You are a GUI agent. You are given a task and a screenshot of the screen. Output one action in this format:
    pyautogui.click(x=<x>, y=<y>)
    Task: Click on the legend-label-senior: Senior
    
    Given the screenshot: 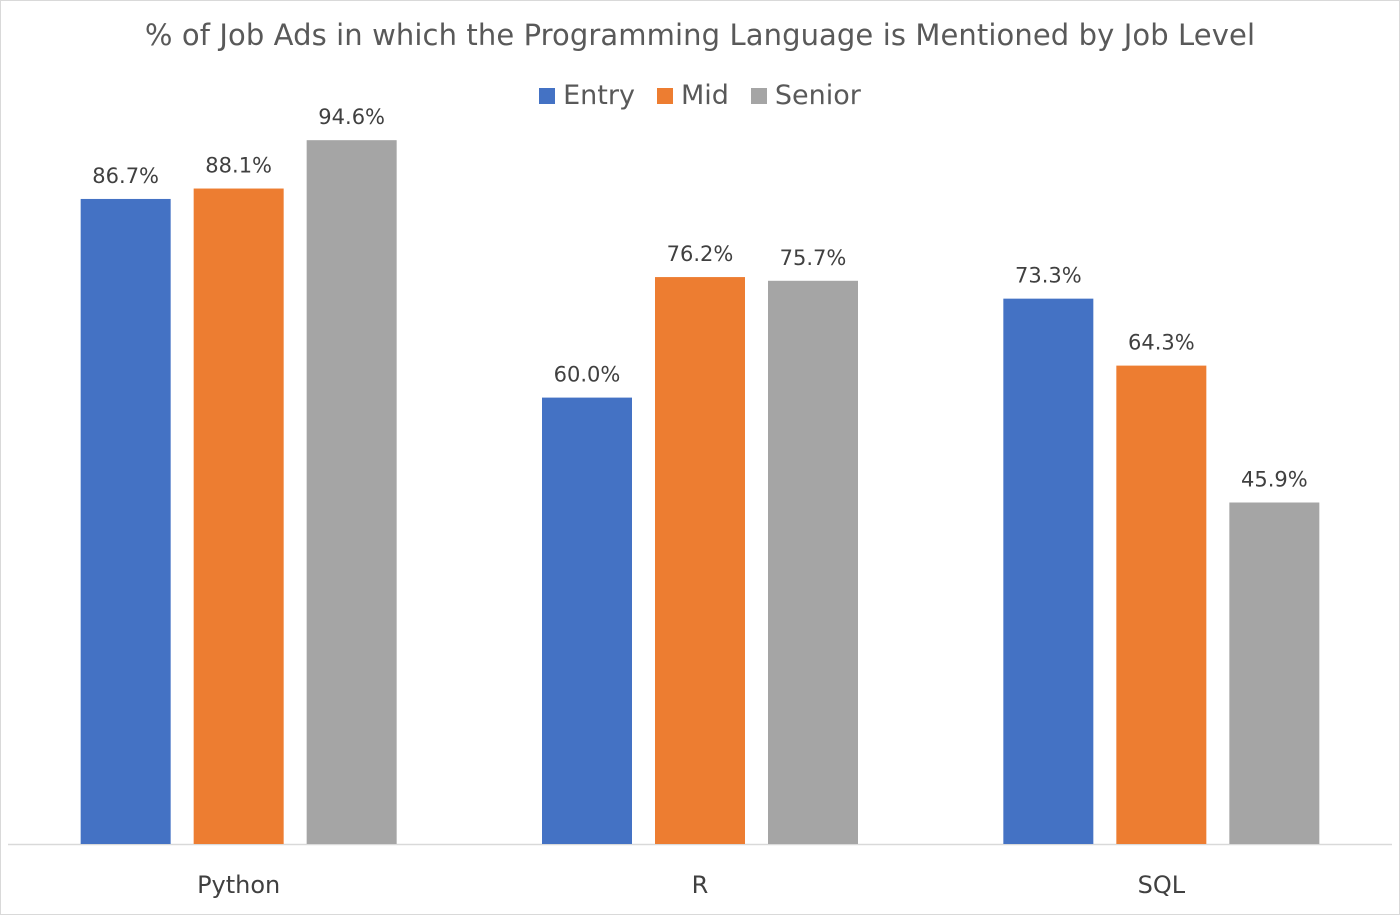 What is the action you would take?
    pyautogui.click(x=817, y=95)
    